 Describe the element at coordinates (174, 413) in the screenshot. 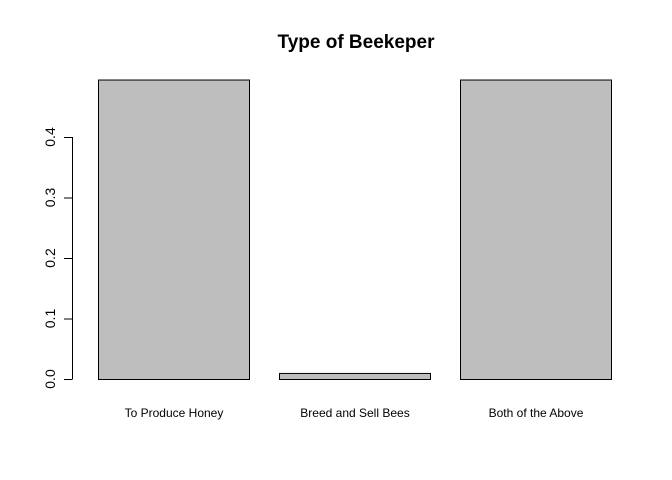

I see `x-category-label: To Produce Honey` at that location.